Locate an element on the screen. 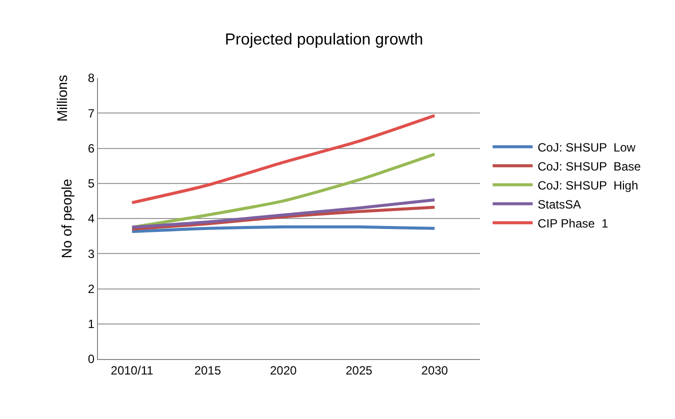 Image resolution: width=675 pixels, height=419 pixels. x-tick-label: 2015 is located at coordinates (208, 370).